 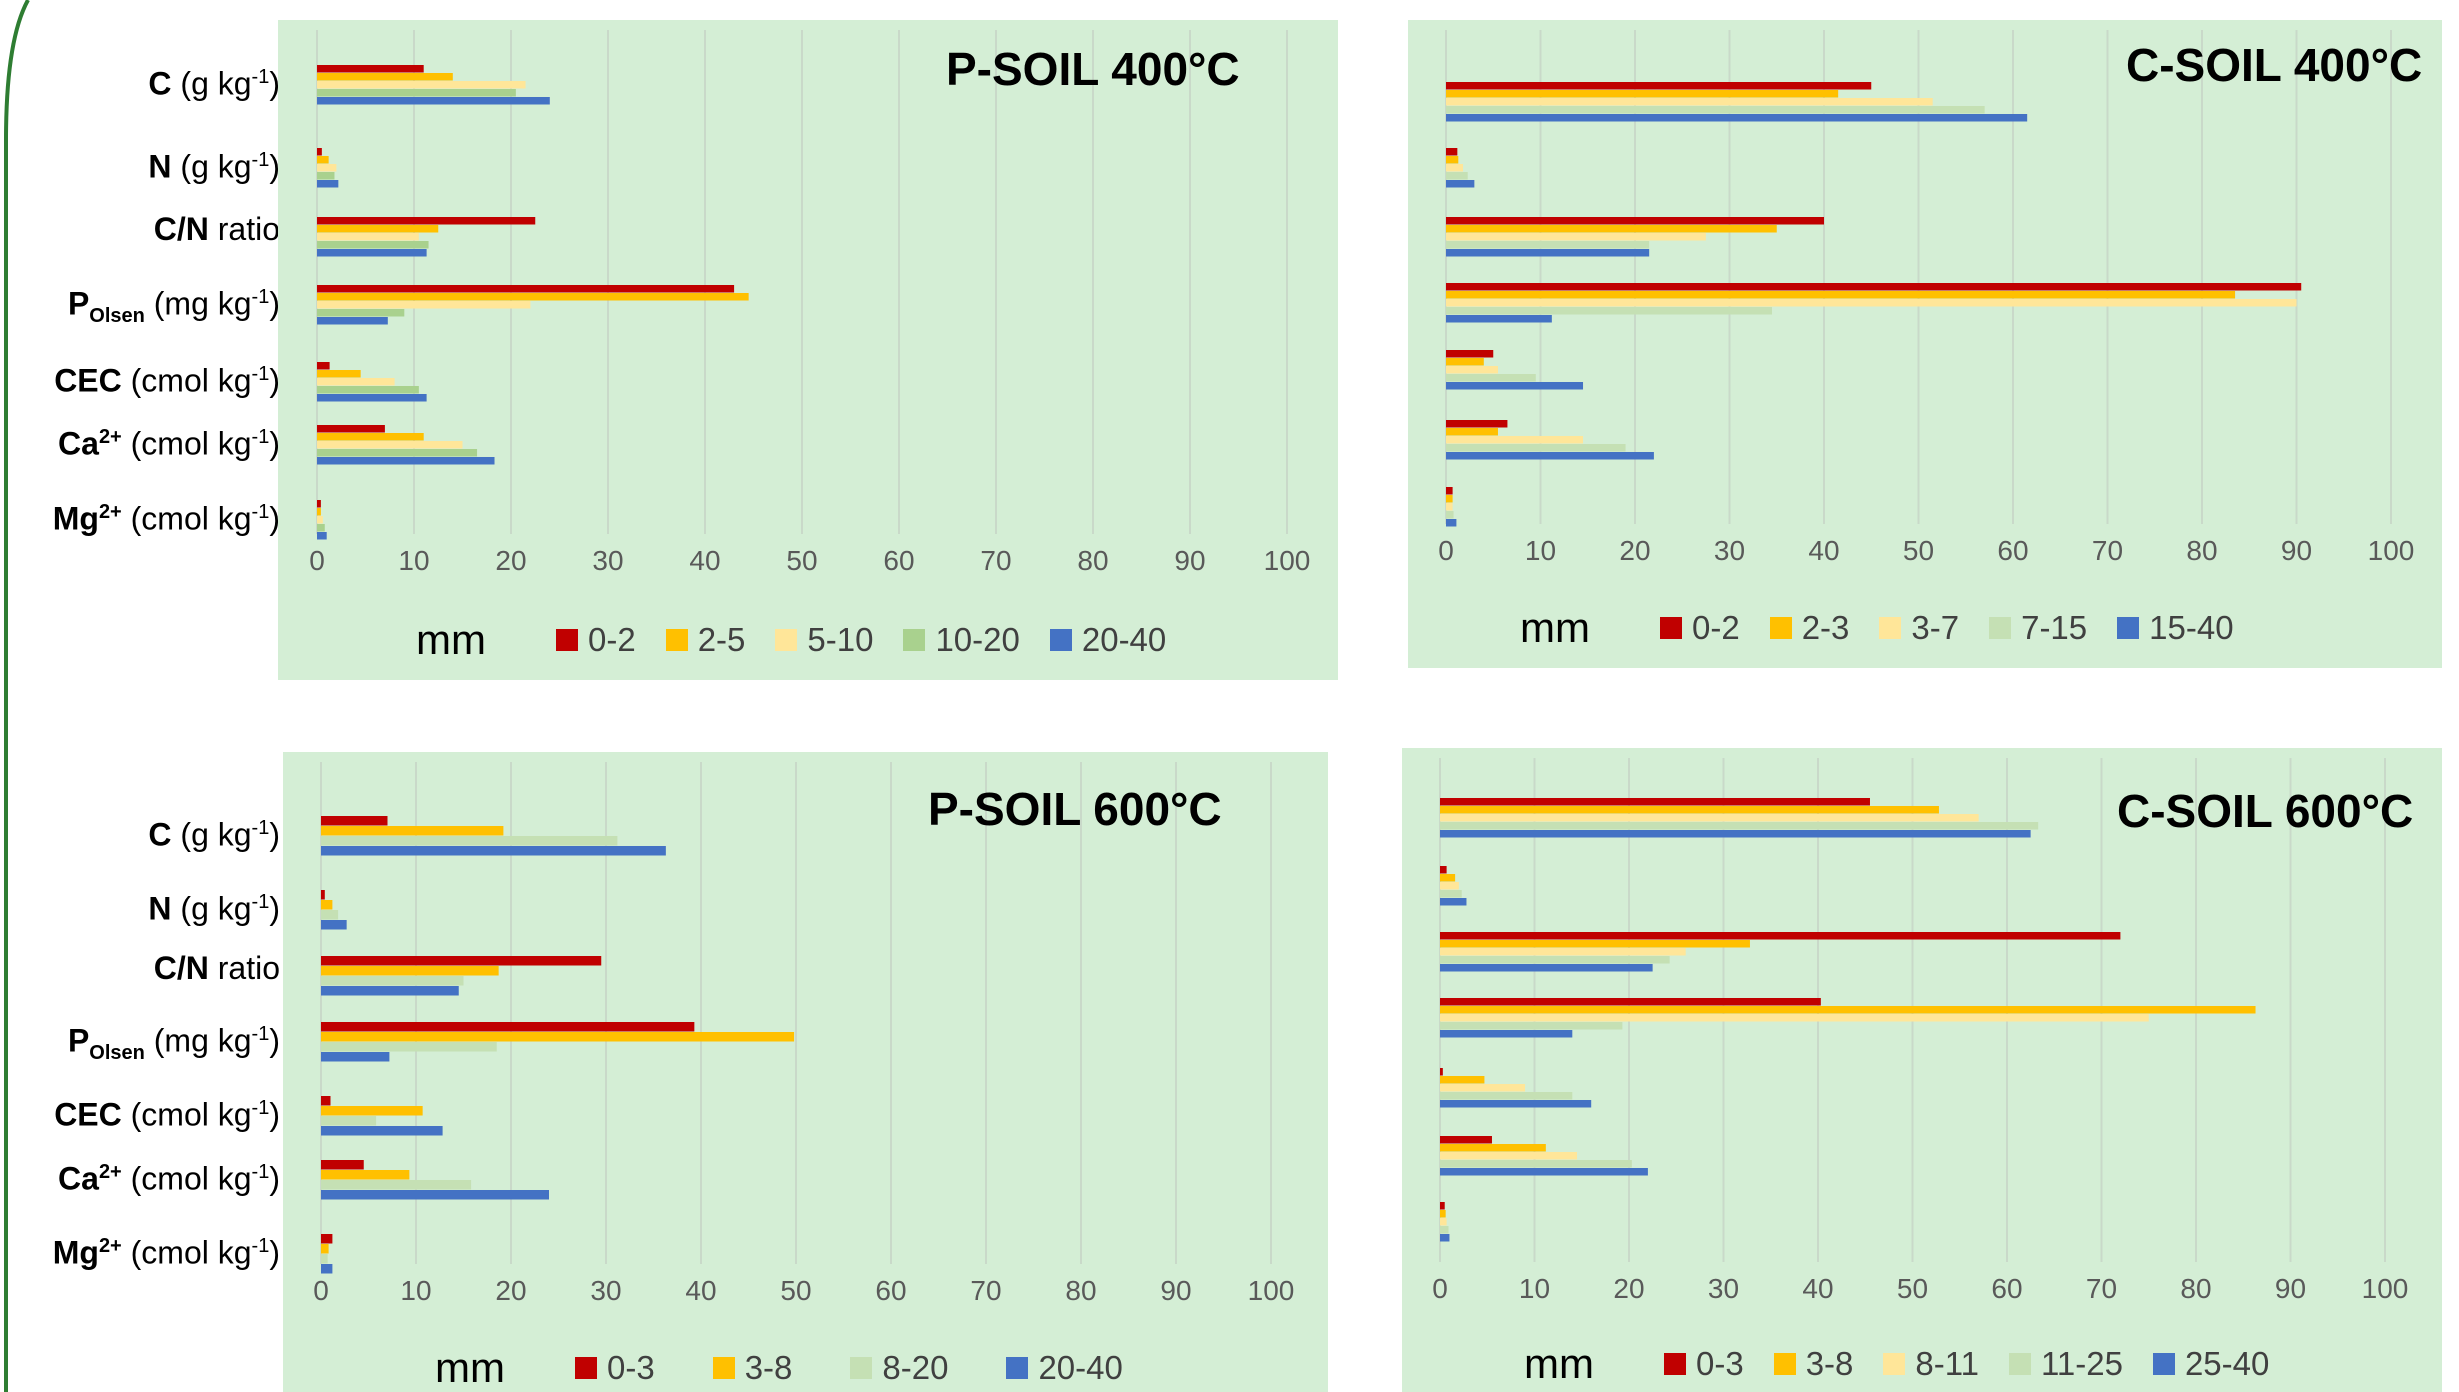 I want to click on category-label: CEC (cmol kg-1), so click(x=167, y=380).